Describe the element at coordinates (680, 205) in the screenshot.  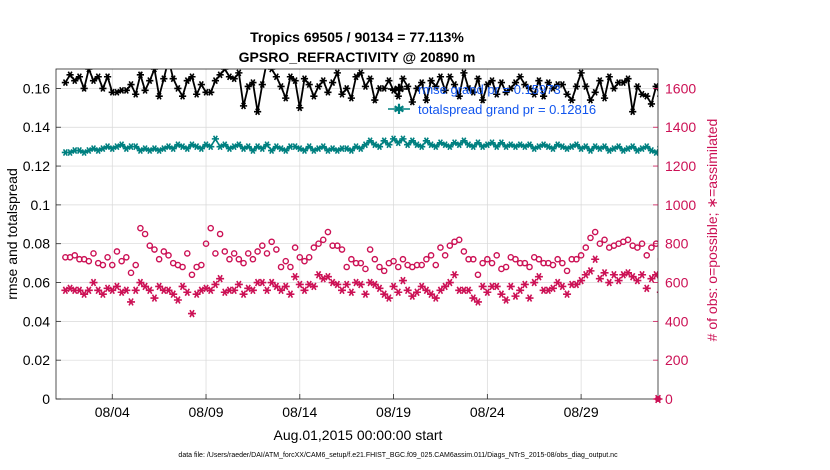
I see `y-right-tick-label: 1000` at that location.